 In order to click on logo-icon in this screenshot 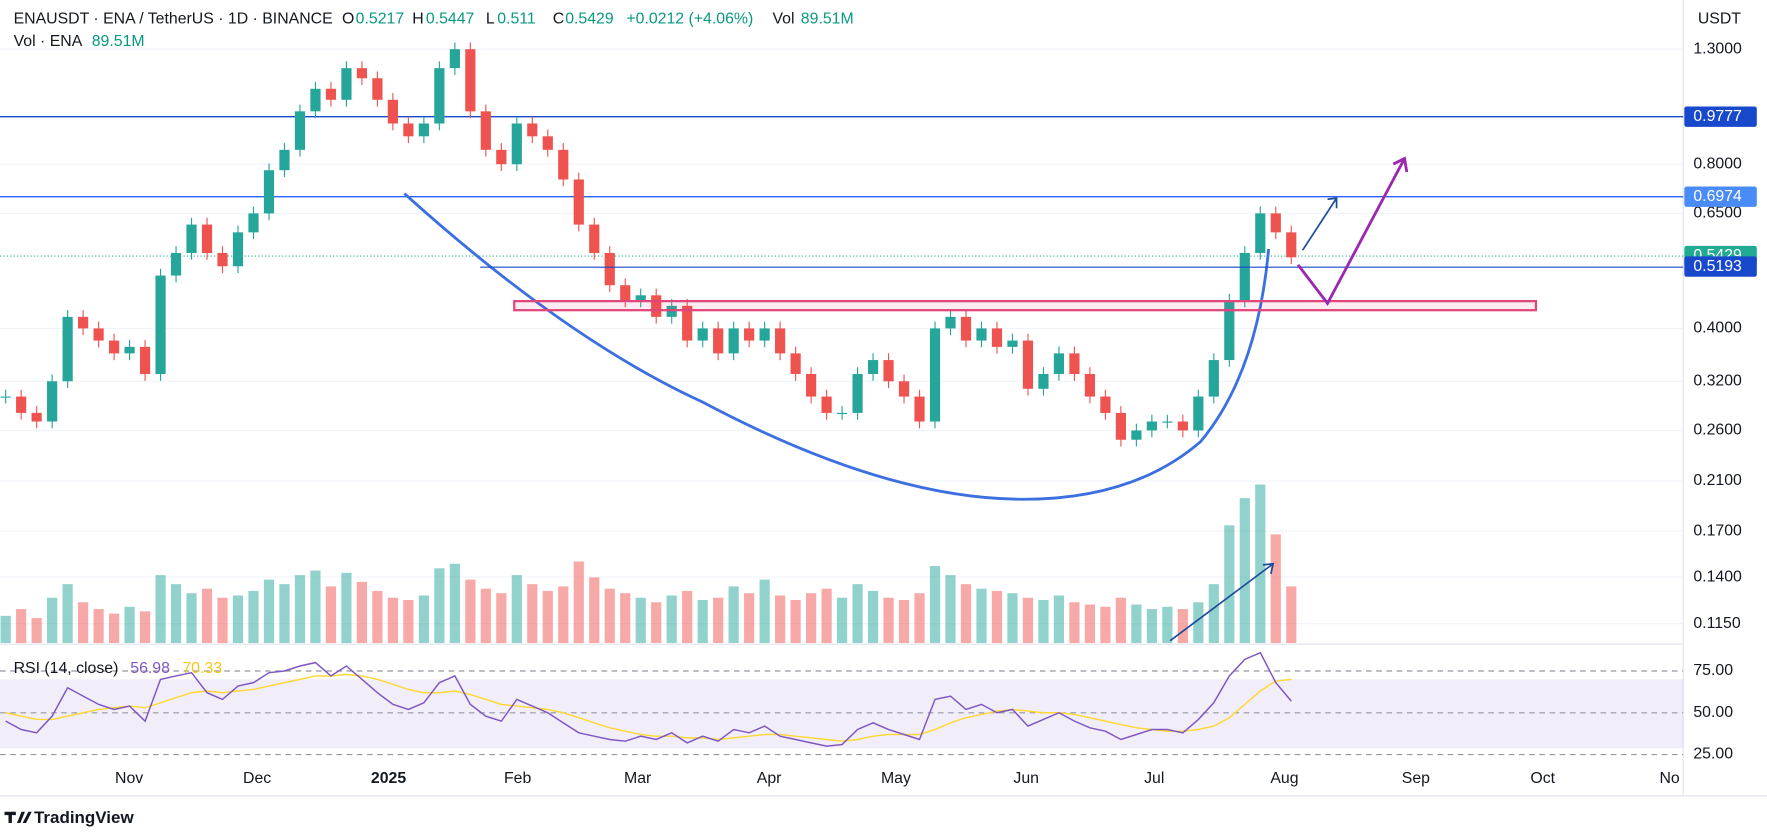, I will do `click(18, 817)`.